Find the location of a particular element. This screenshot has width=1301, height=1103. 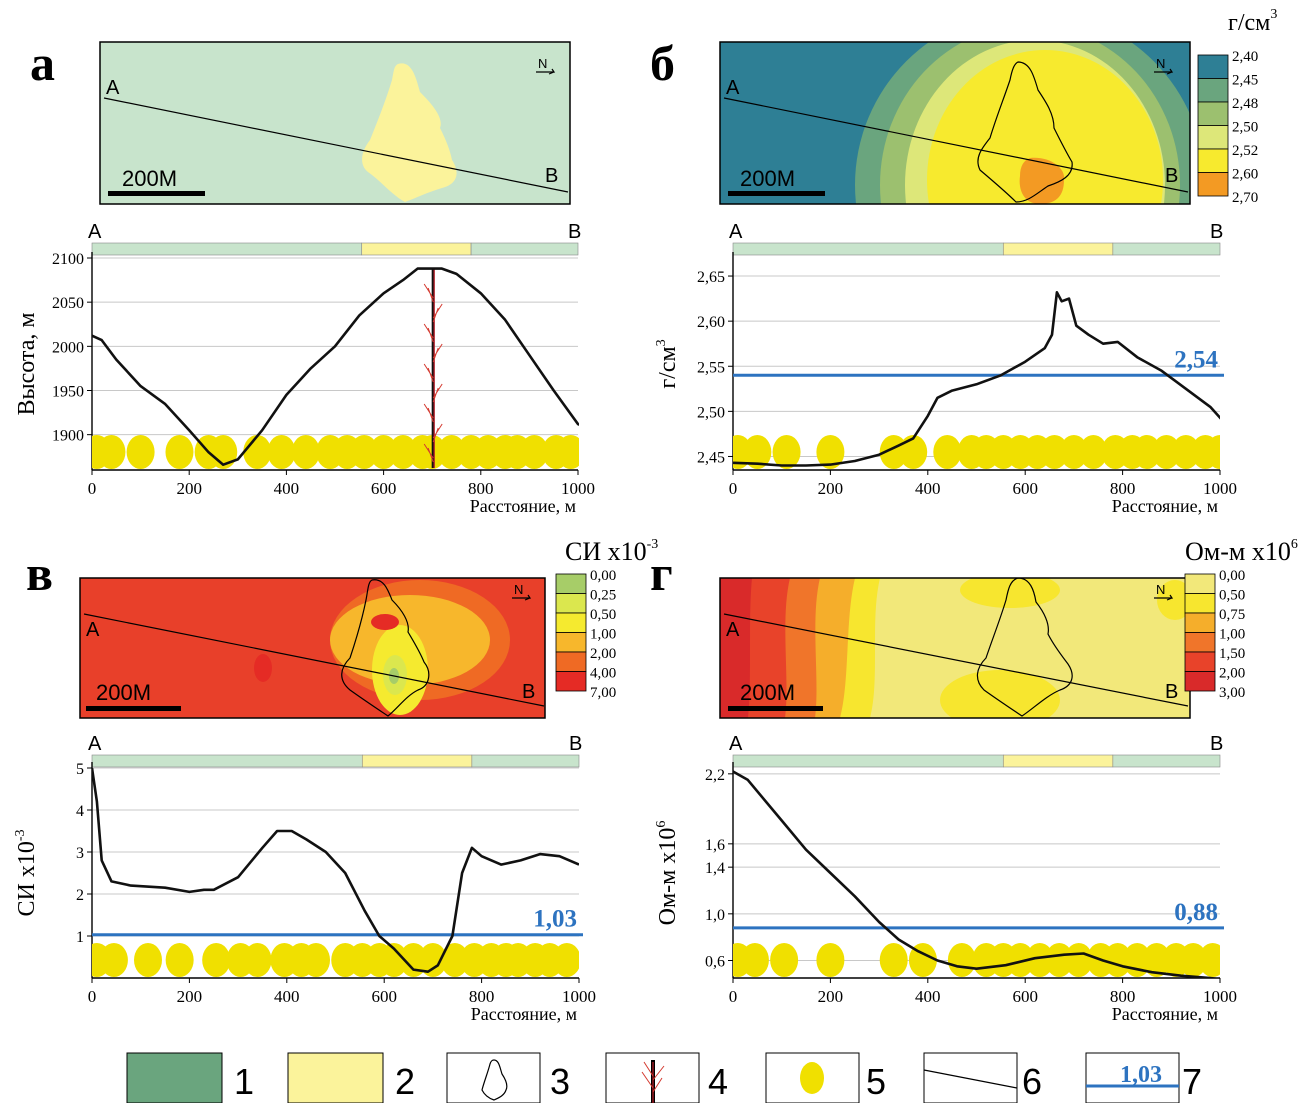

scale-tick-label: 3,00 is located at coordinates (1232, 693).